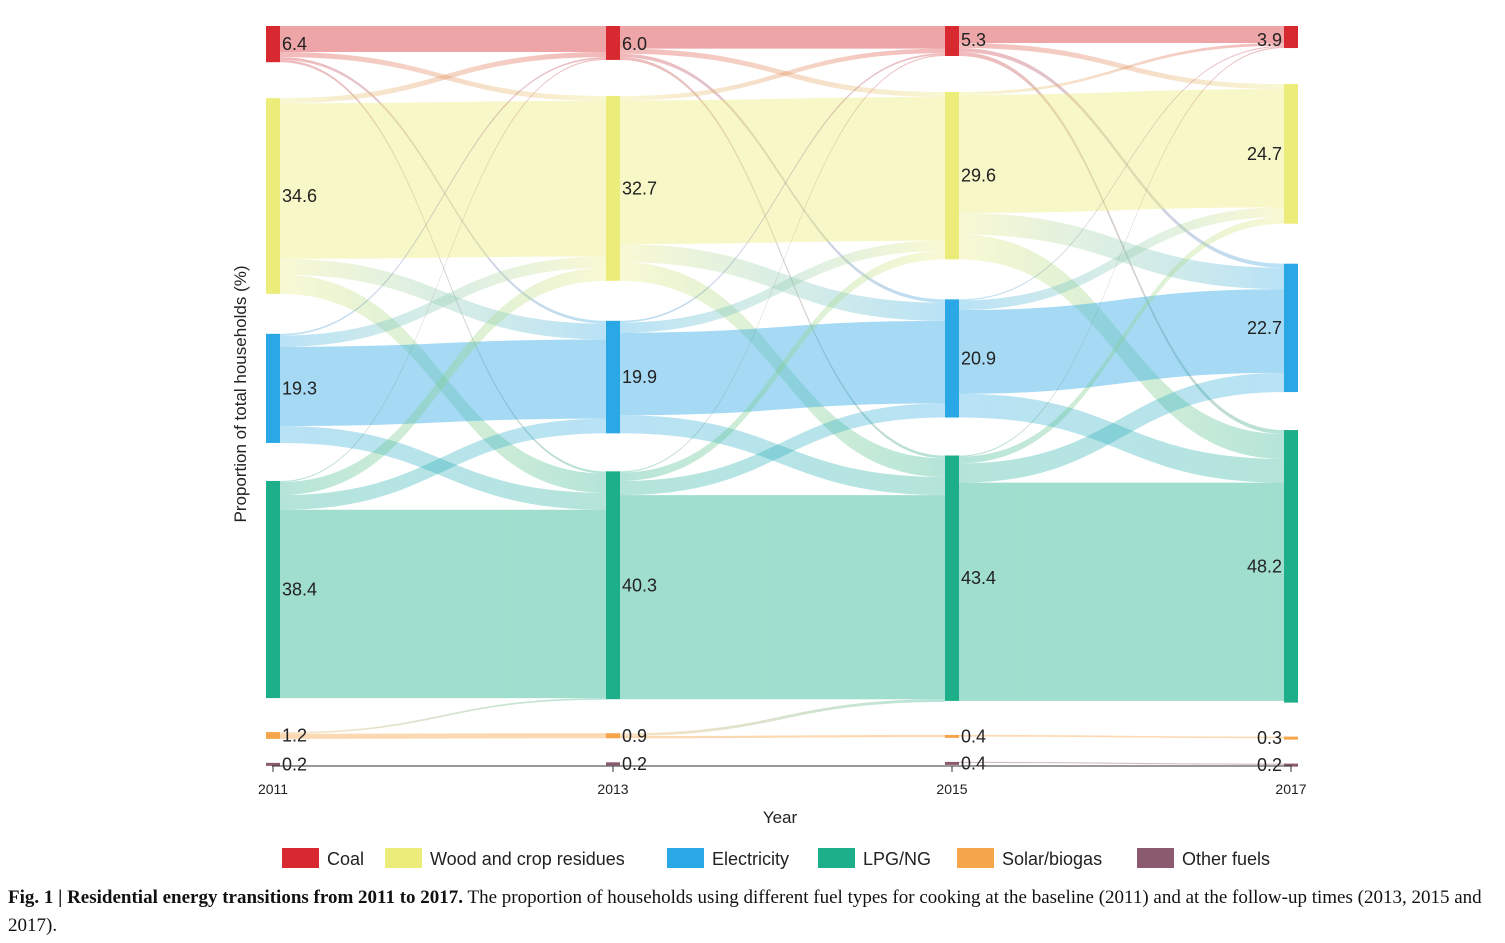 The width and height of the screenshot is (1505, 943). Describe the element at coordinates (952, 736) in the screenshot. I see `node-2015-solar-biogas` at that location.